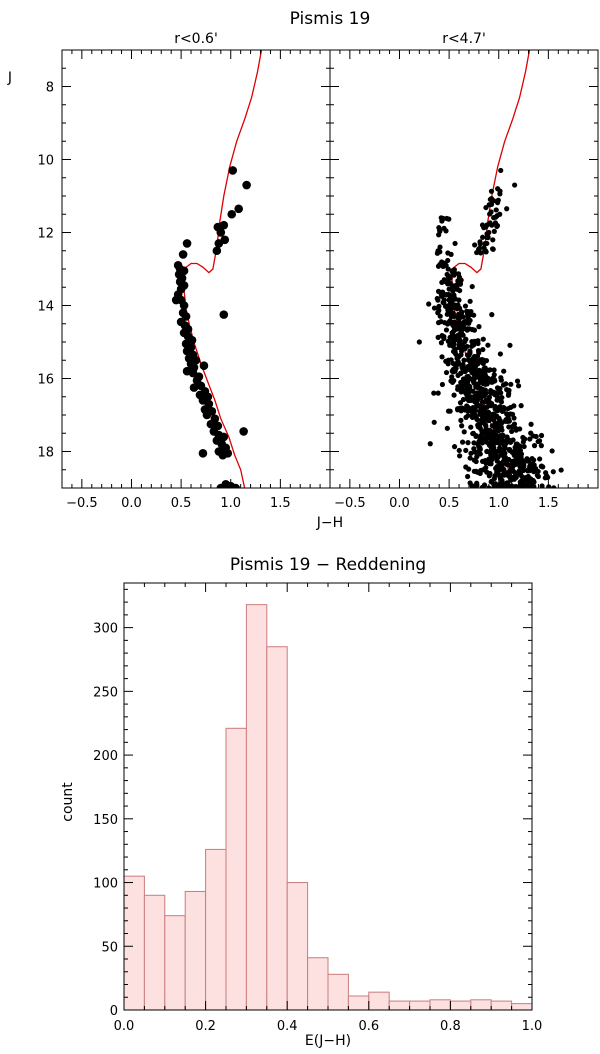 The width and height of the screenshot is (600, 1054). Describe the element at coordinates (230, 503) in the screenshot. I see `x-tick-label: 1.0` at that location.